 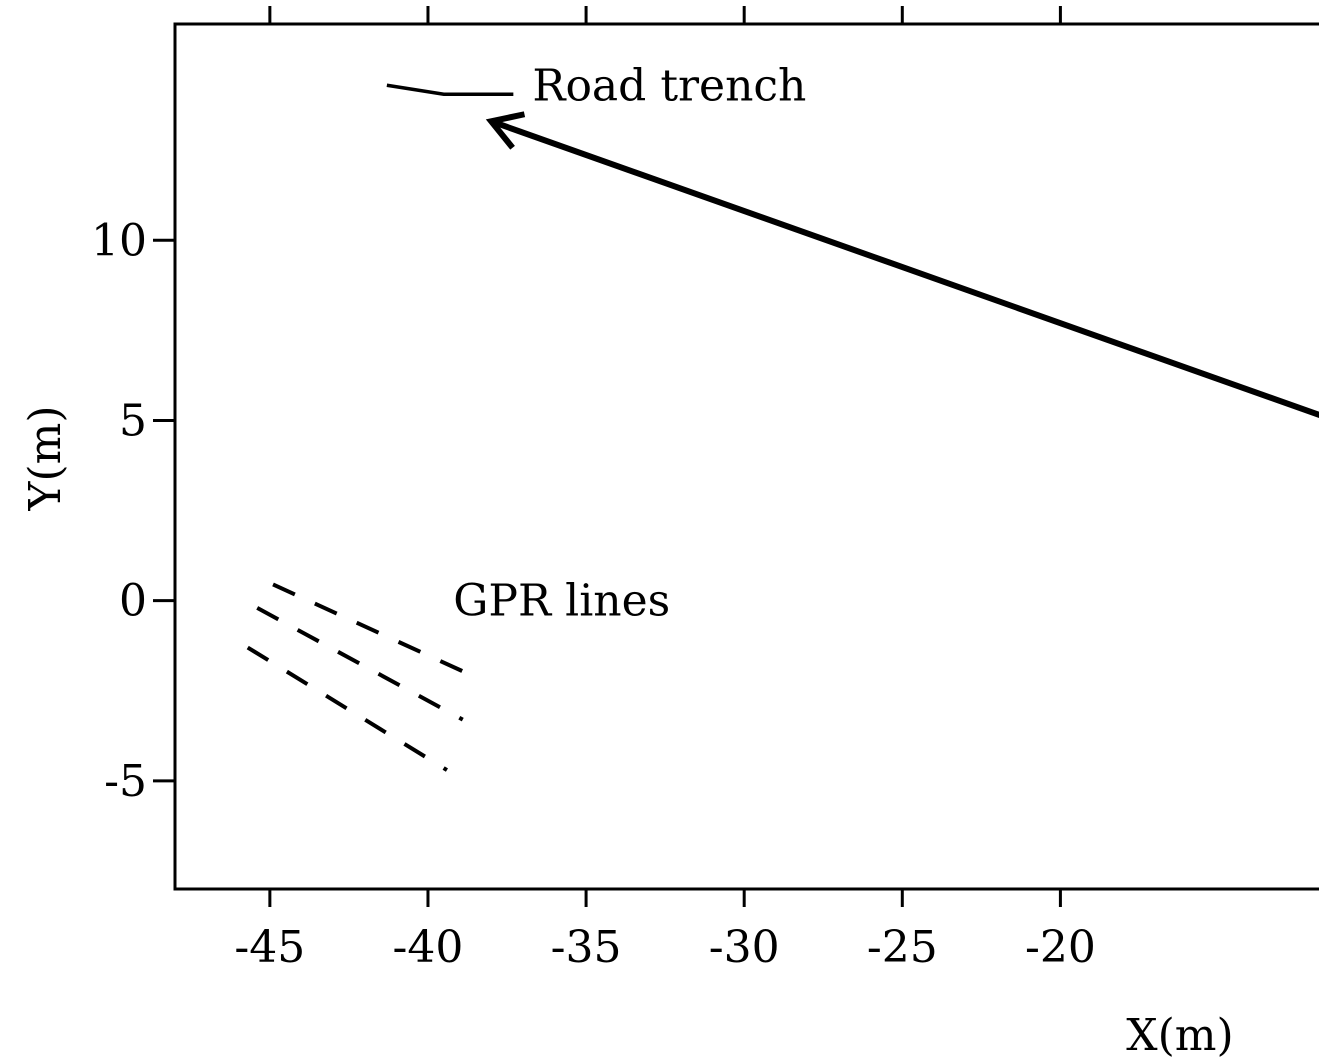 What do you see at coordinates (1060, 947) in the screenshot?
I see `x-tick-label: -20` at bounding box center [1060, 947].